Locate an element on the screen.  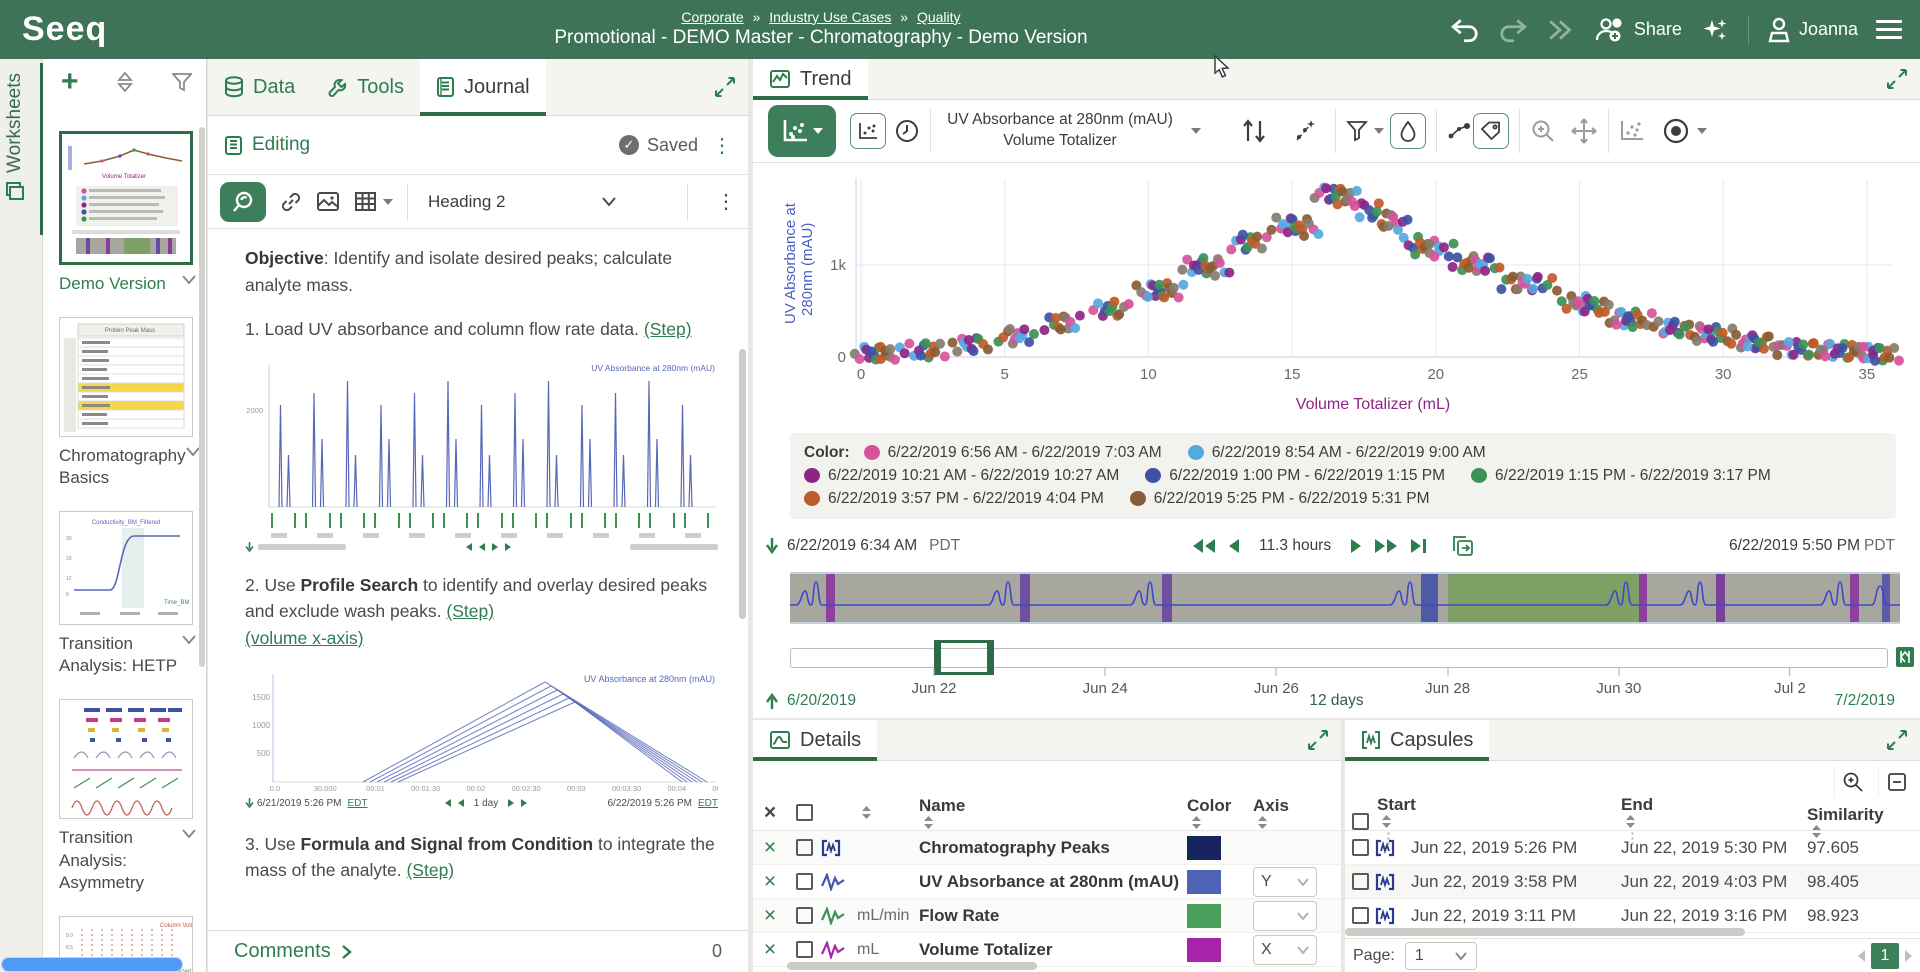
minimap-strip is located at coordinates (1345, 598).